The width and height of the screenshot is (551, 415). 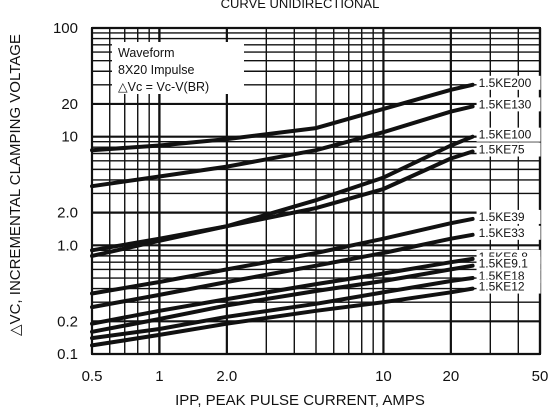 I want to click on y-tick-label: 0.1, so click(x=67, y=354).